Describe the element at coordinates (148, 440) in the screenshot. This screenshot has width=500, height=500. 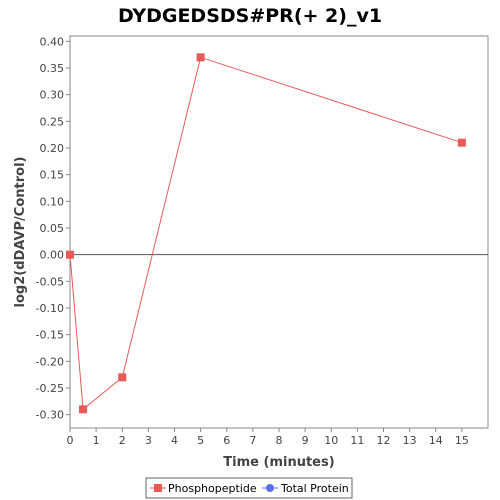
I see `x-tick-label: 3` at that location.